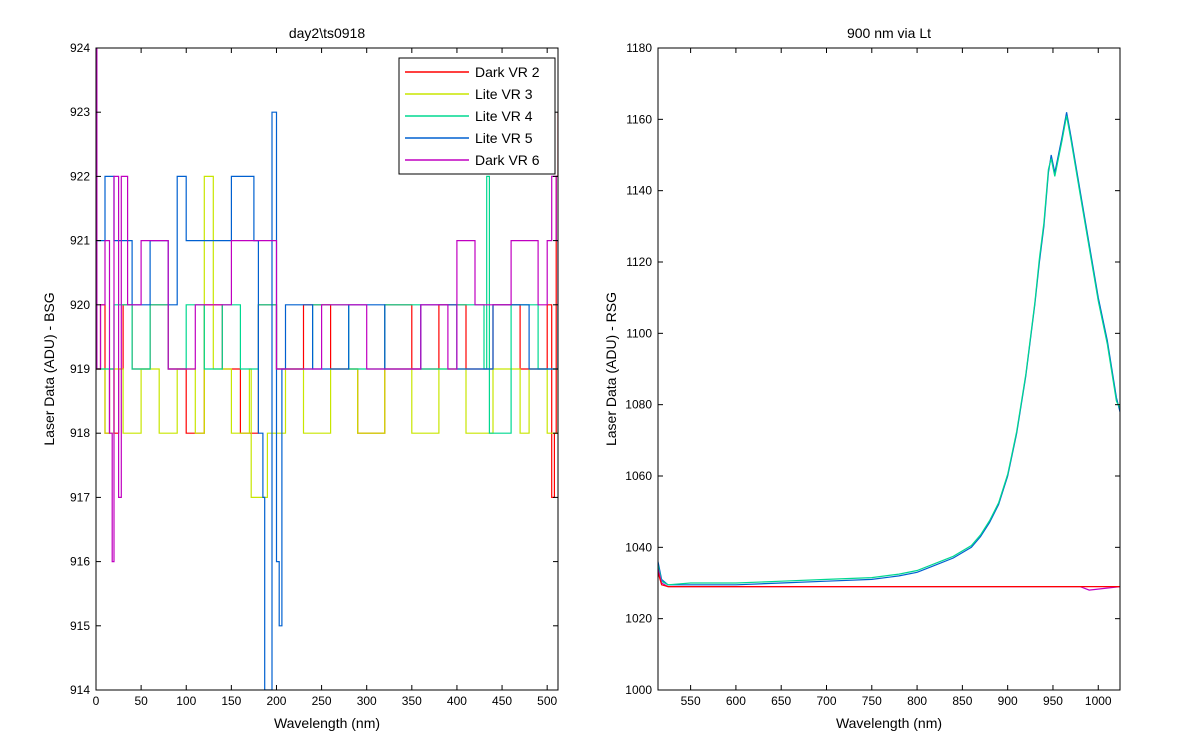 This screenshot has height=750, width=1200. What do you see at coordinates (547, 701) in the screenshot?
I see `left-xtick-label: 500` at bounding box center [547, 701].